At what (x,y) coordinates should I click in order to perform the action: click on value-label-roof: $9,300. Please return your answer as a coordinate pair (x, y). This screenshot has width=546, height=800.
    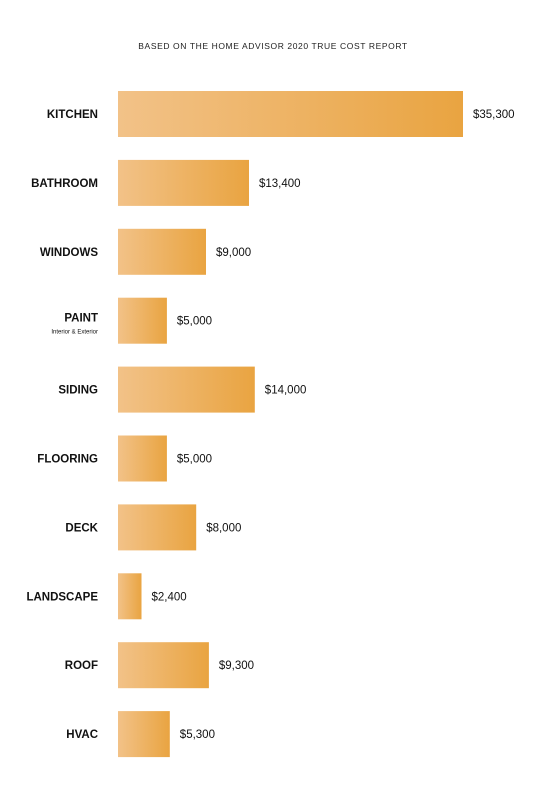
    Looking at the image, I should click on (236, 666).